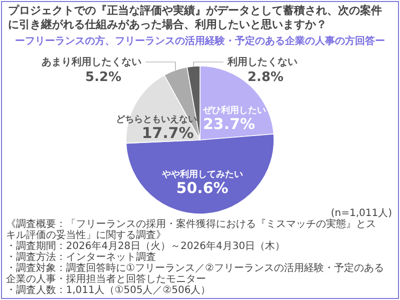 This screenshot has width=400, height=300. What do you see at coordinates (201, 174) in the screenshot?
I see `slice-label: やや利用してみたい` at bounding box center [201, 174].